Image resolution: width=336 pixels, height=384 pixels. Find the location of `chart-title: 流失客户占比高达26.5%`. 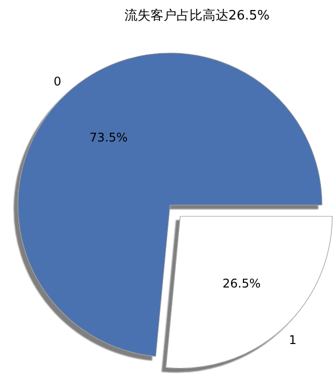

chart-title: 流失客户占比高达26.5% is located at coordinates (197, 16).